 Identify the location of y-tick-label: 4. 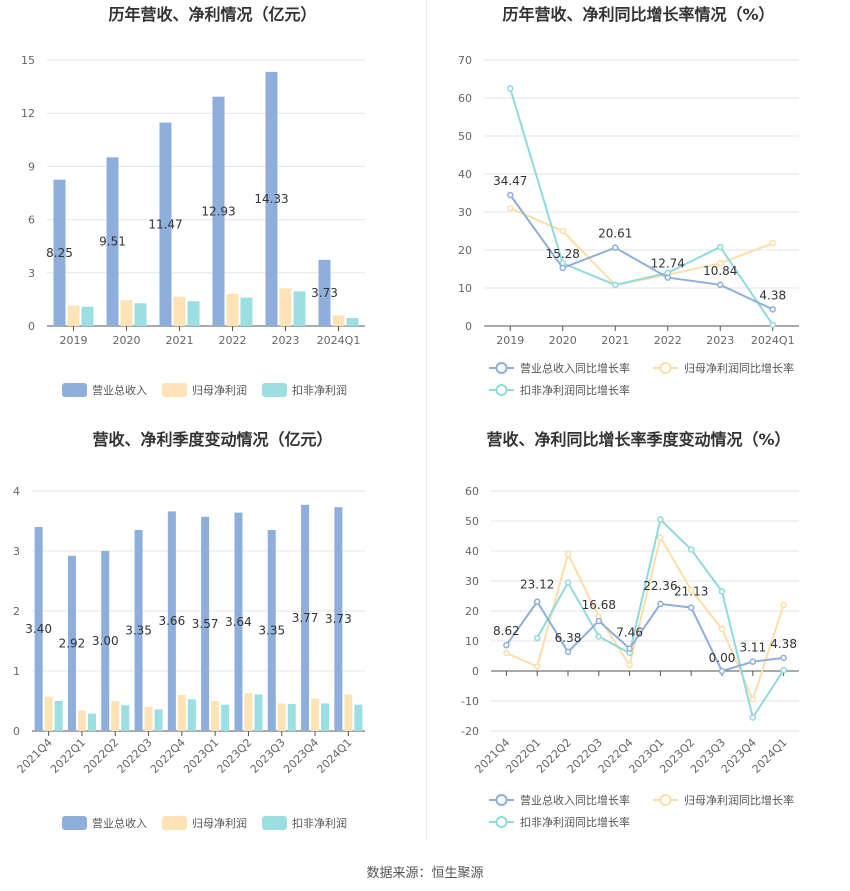
(16, 491).